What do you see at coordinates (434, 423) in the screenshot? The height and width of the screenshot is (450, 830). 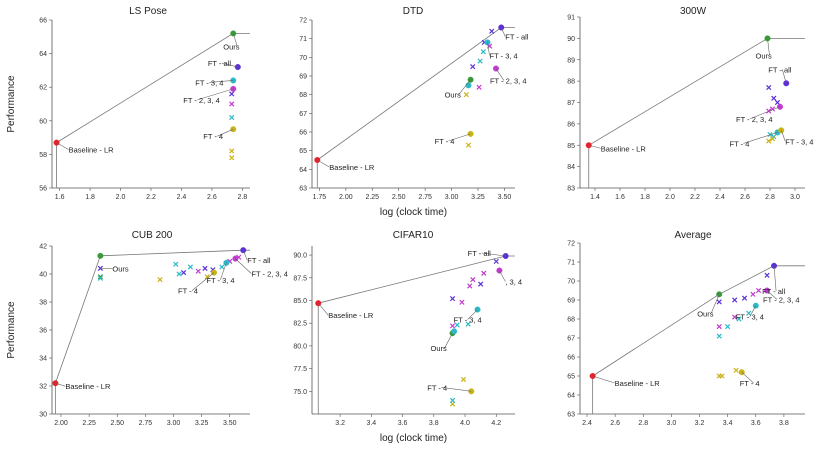 I see `x-tick-label: 3.8` at bounding box center [434, 423].